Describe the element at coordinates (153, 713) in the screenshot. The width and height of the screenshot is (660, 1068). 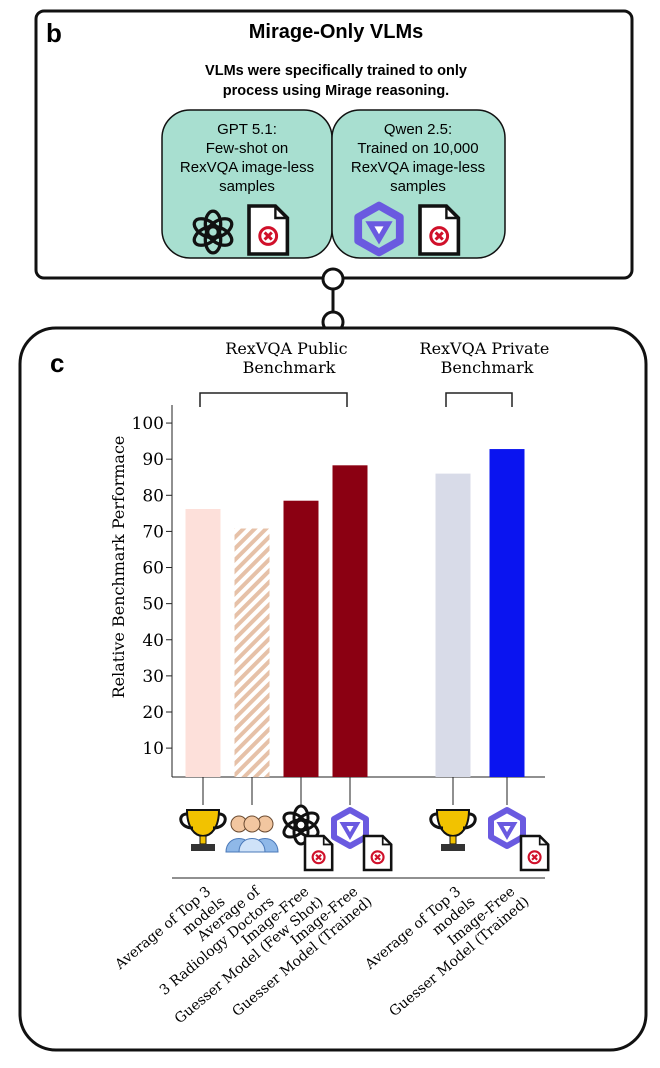
I see `y-tick-label: 20` at that location.